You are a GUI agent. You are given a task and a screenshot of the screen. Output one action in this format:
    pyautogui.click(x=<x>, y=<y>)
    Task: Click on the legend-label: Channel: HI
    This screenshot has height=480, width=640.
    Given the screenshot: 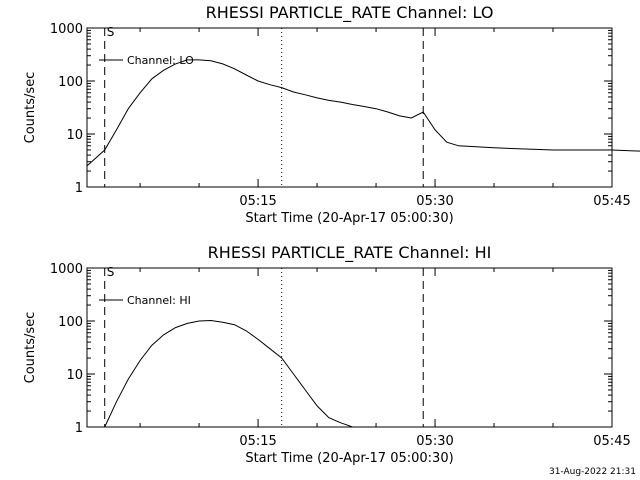 What is the action you would take?
    pyautogui.click(x=159, y=300)
    